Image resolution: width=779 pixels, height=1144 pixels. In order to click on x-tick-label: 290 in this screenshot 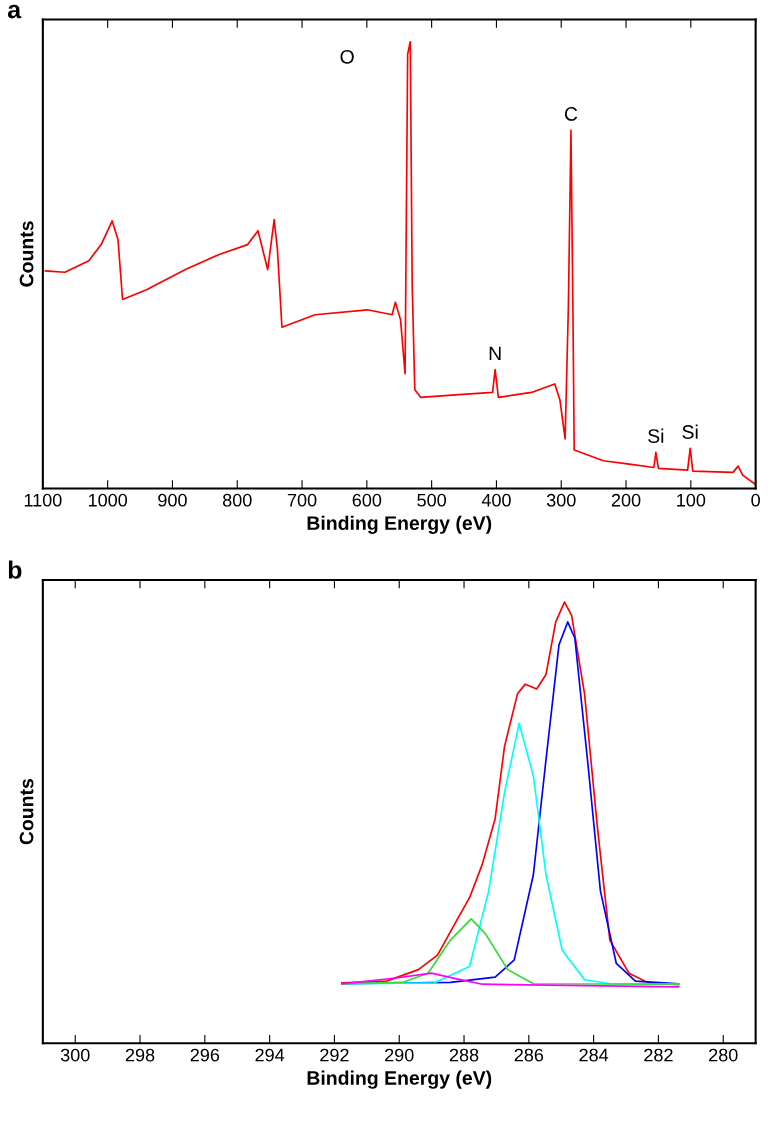, I will do `click(399, 1055)`.